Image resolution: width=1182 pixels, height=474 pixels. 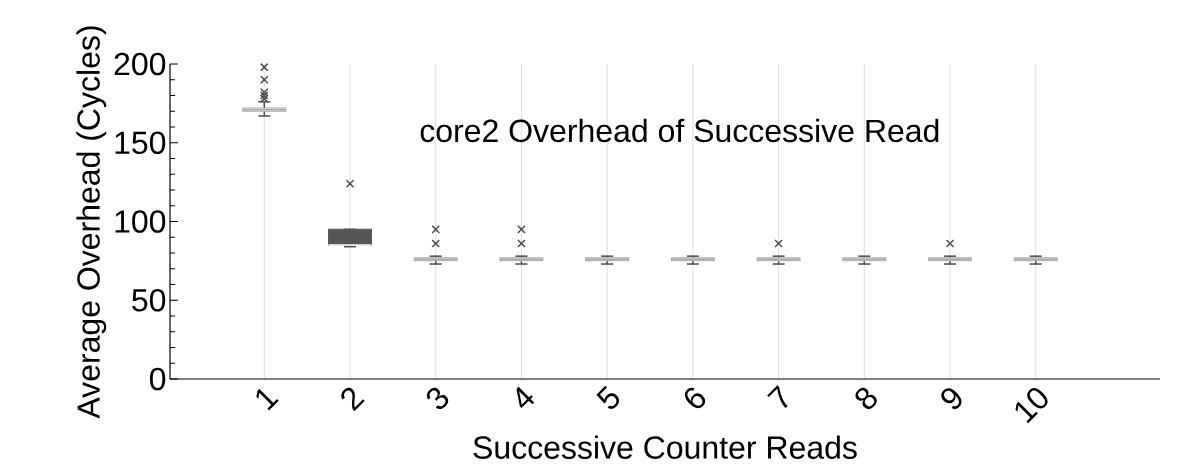 I want to click on x-tick-label: 10, so click(x=1031, y=406).